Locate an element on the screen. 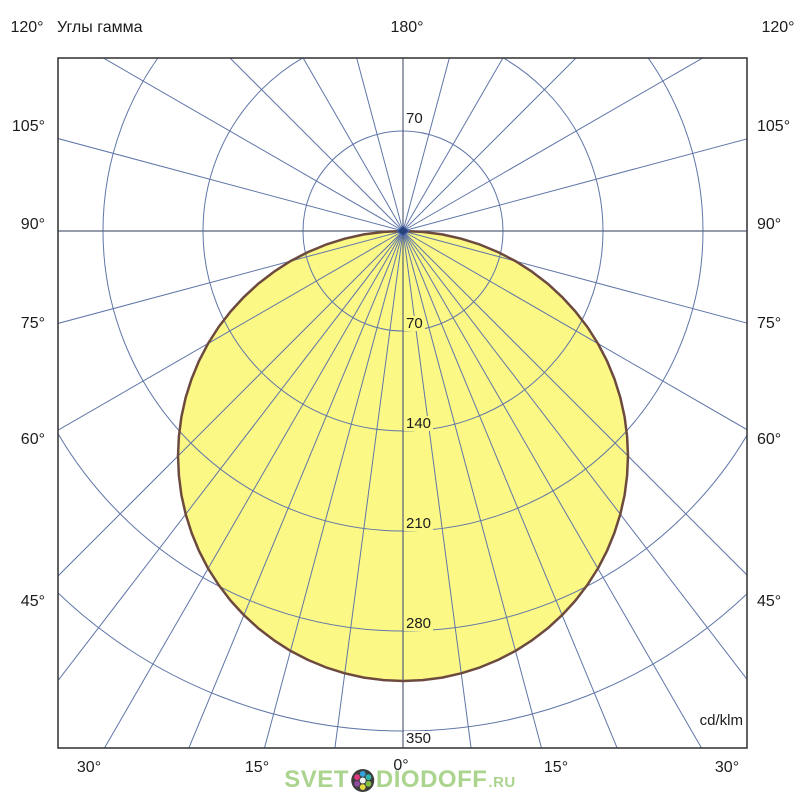  watermark-logo-icon is located at coordinates (362, 780).